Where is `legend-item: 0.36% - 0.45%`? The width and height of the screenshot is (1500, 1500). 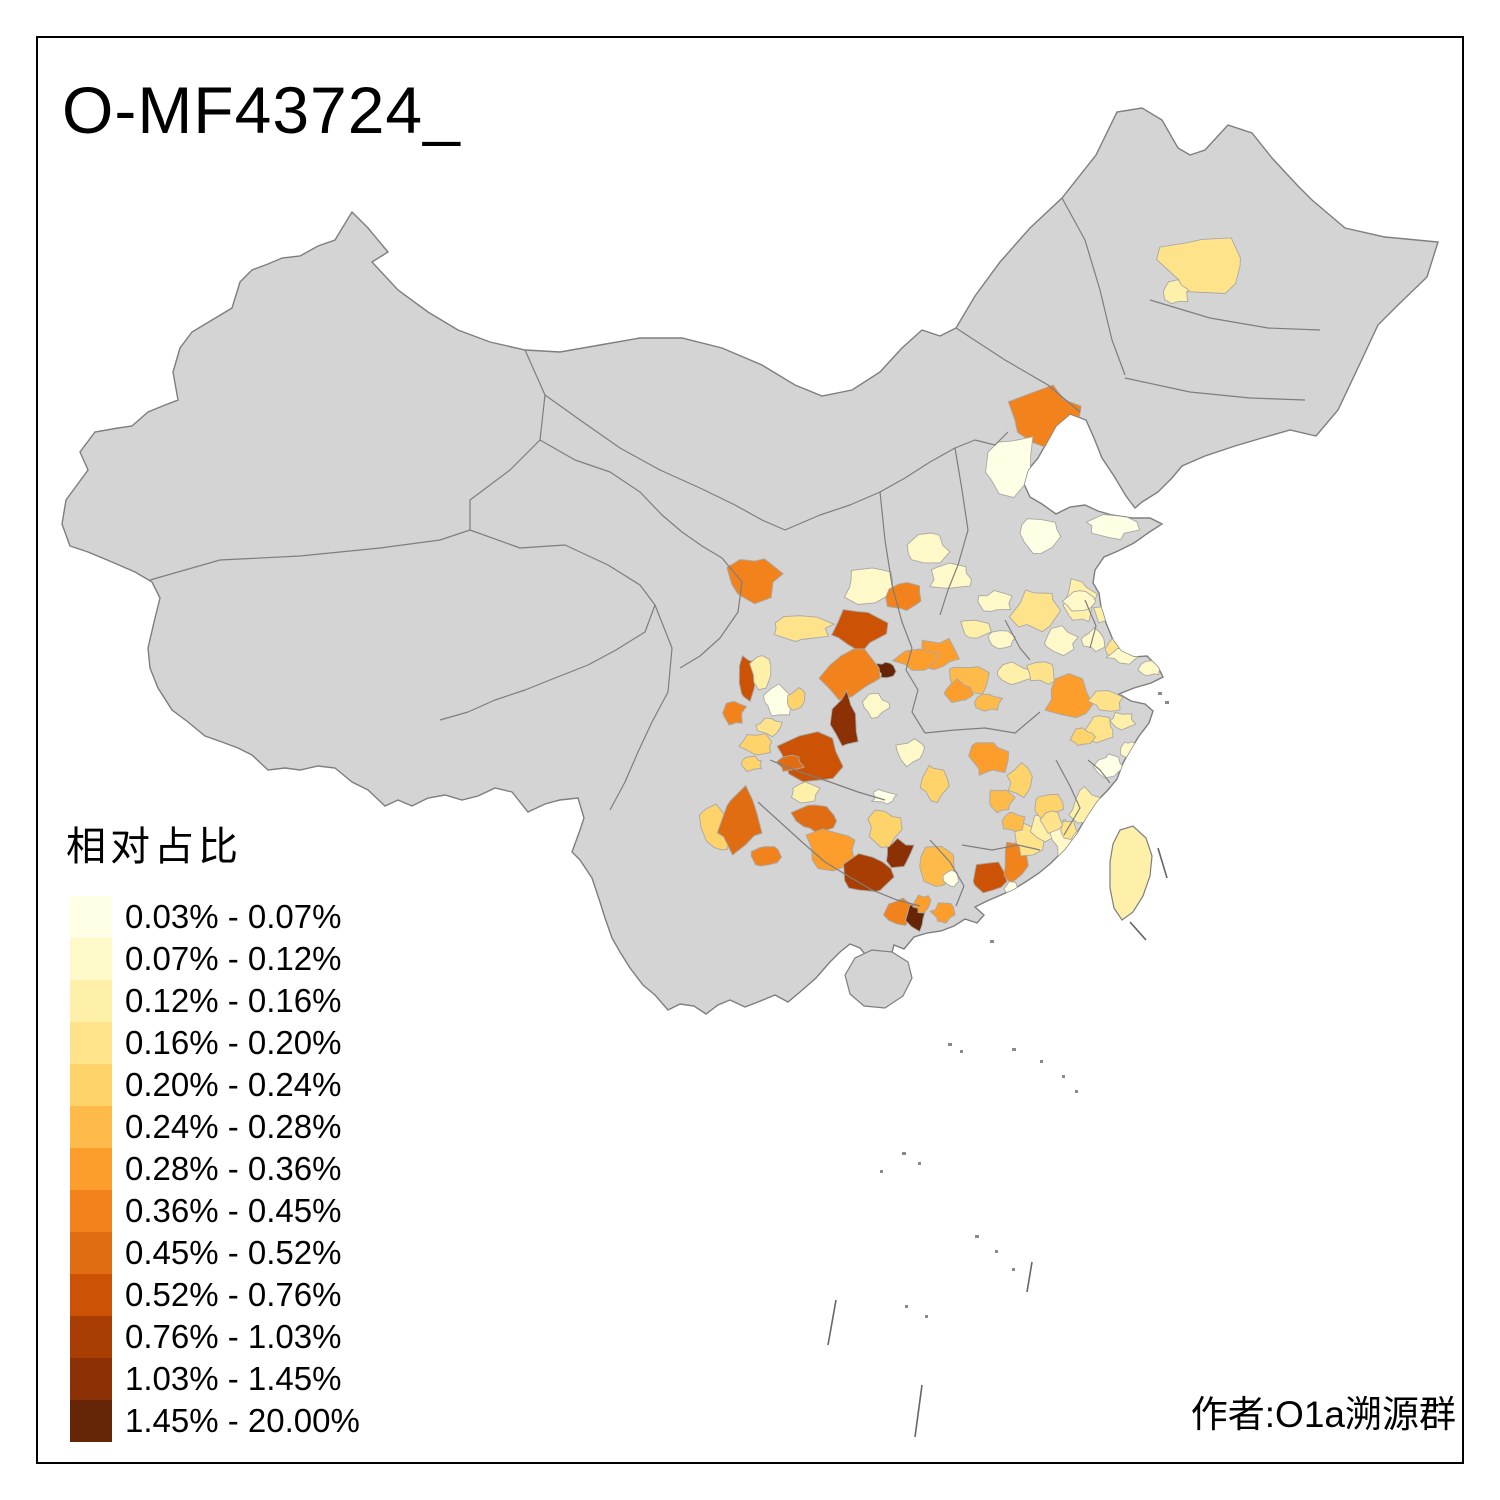 legend-item: 0.36% - 0.45% is located at coordinates (215, 1211).